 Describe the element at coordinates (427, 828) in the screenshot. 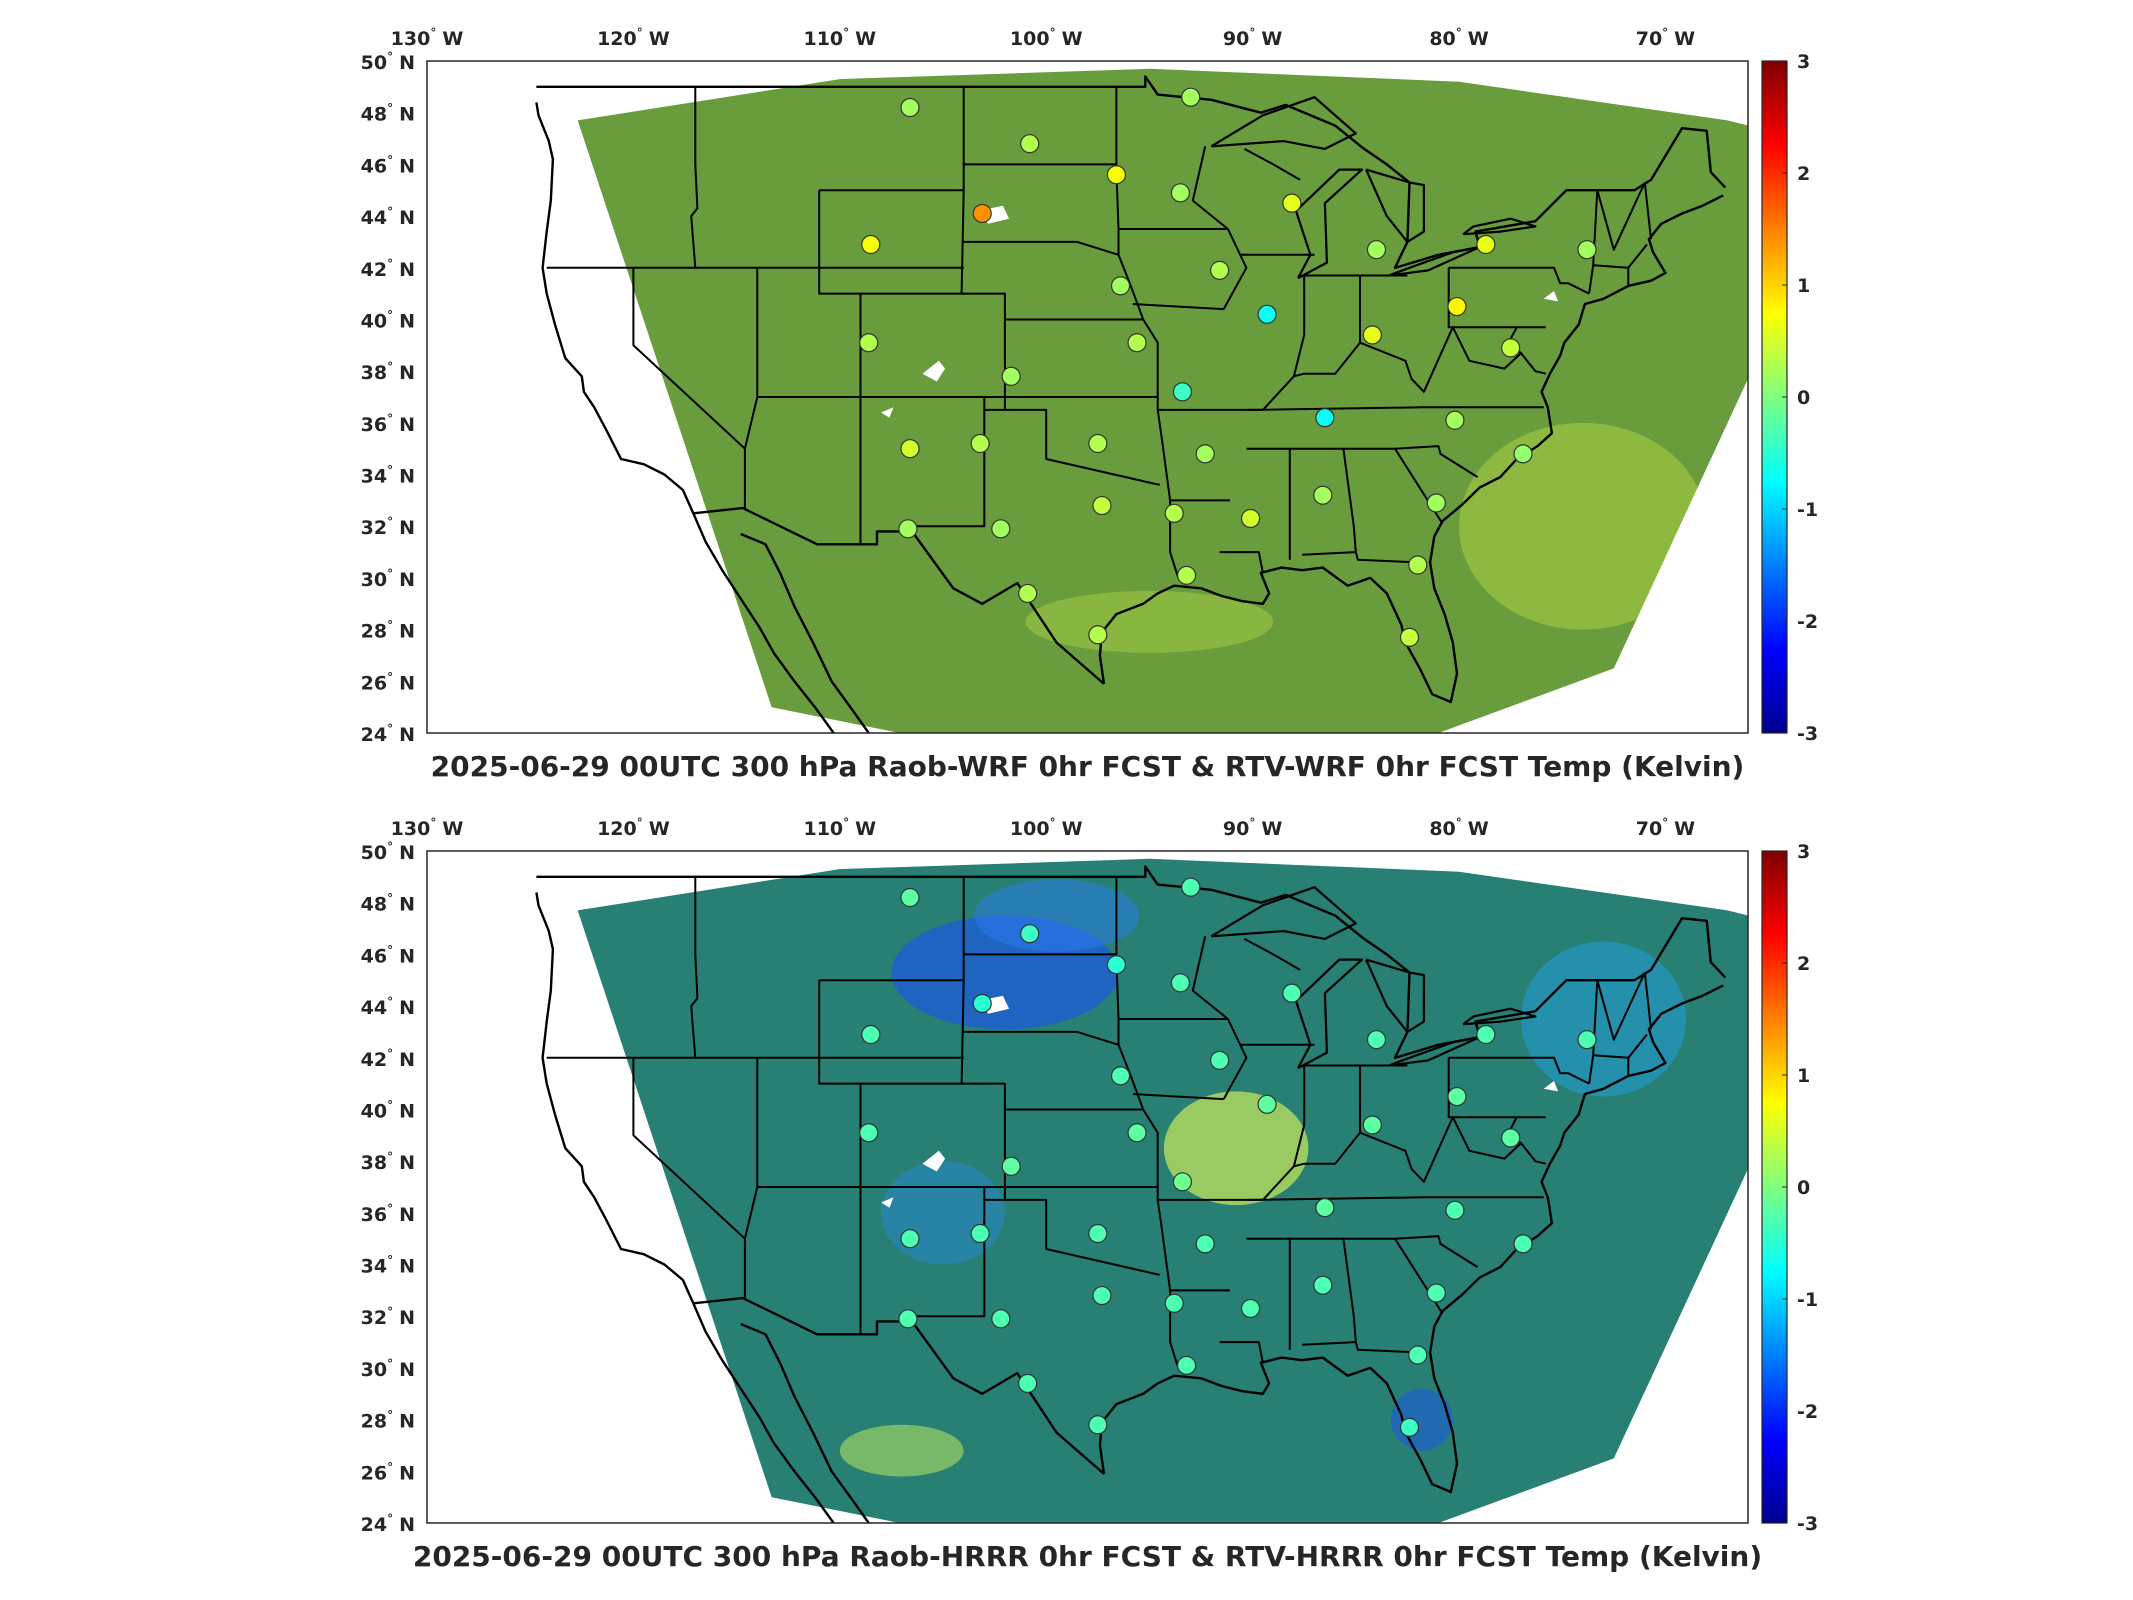

I see `lon-tick-label: 130° W` at that location.